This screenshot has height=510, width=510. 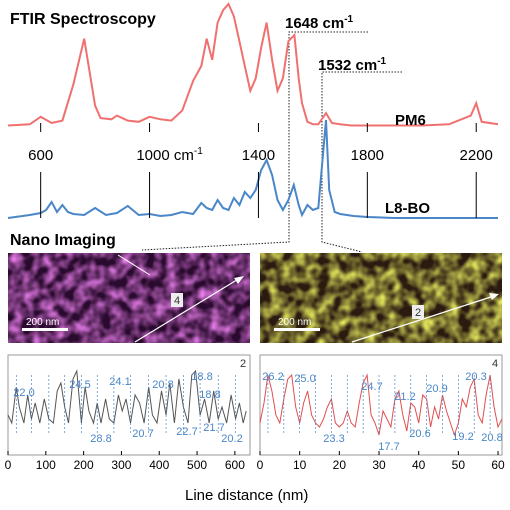 What do you see at coordinates (436, 389) in the screenshot?
I see `profile-annotation: 20.9` at bounding box center [436, 389].